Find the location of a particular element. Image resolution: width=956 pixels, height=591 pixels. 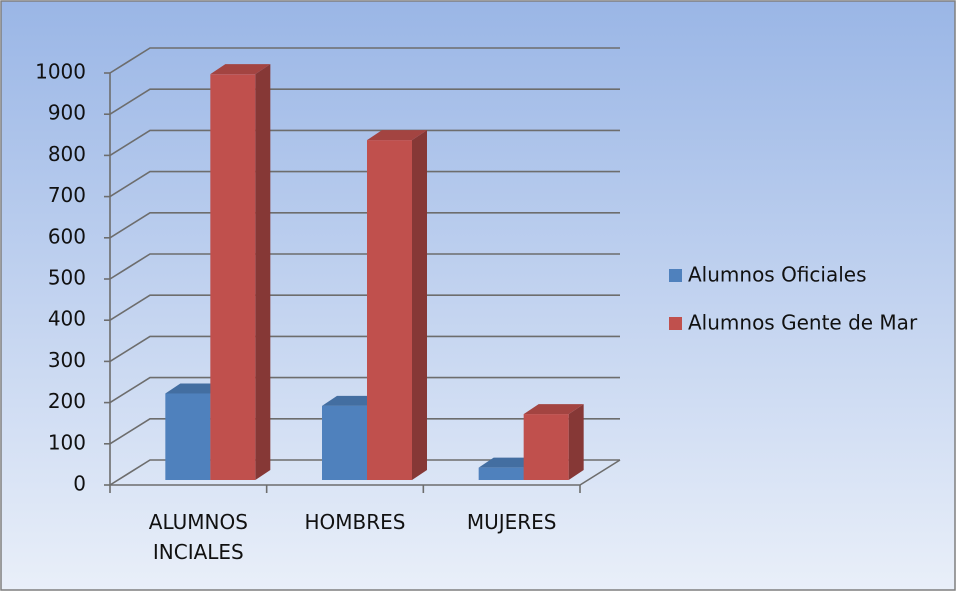

y-tick-label: 700 is located at coordinates (67, 195).